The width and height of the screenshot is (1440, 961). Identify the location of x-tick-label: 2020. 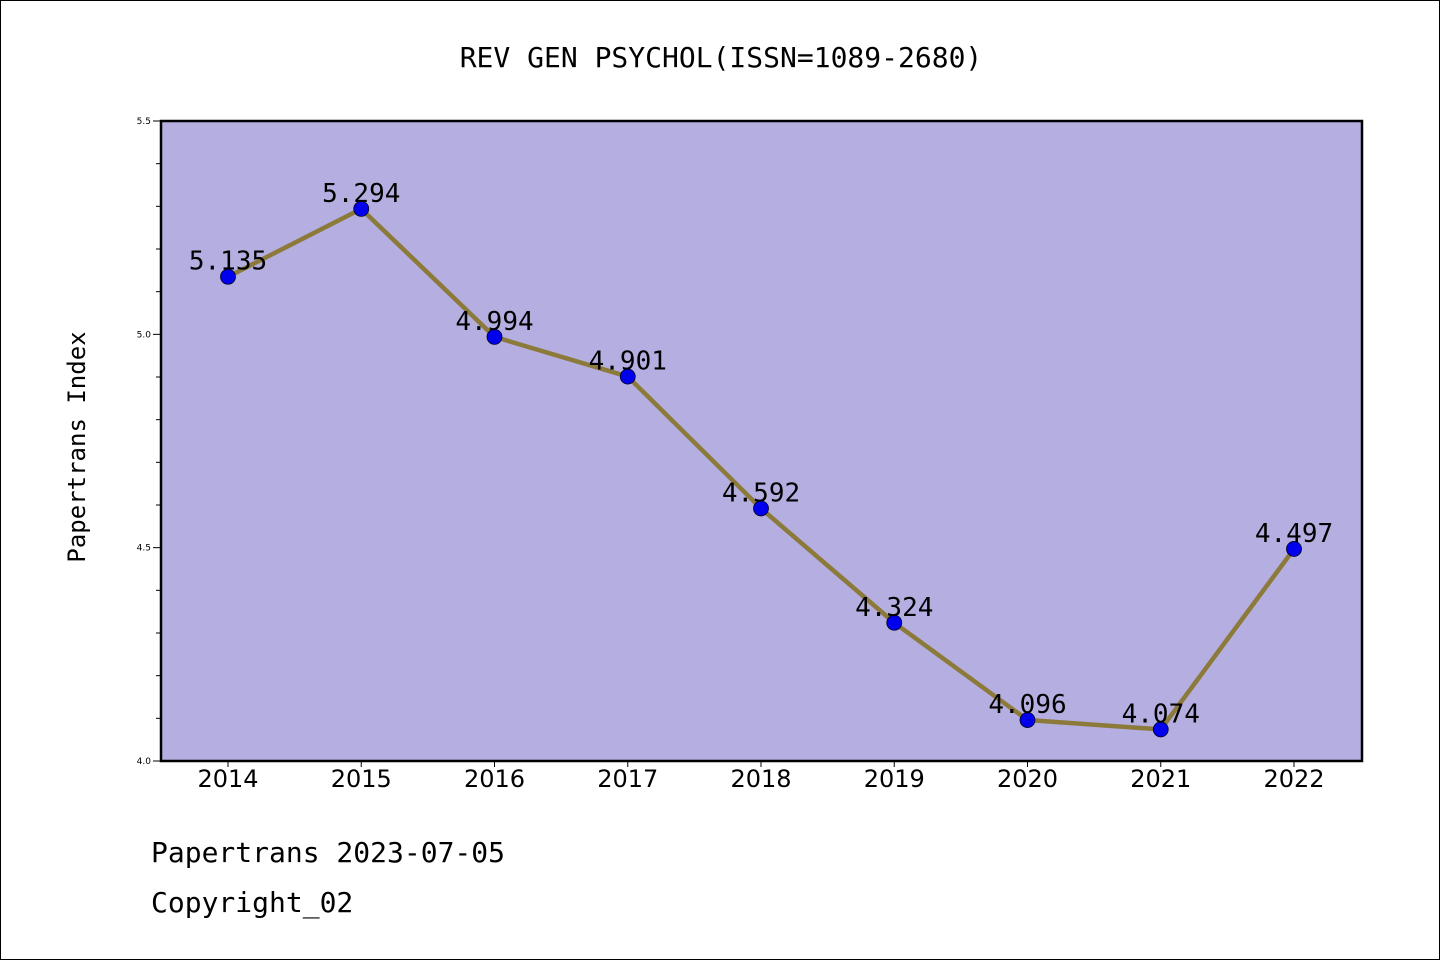
(1027, 779).